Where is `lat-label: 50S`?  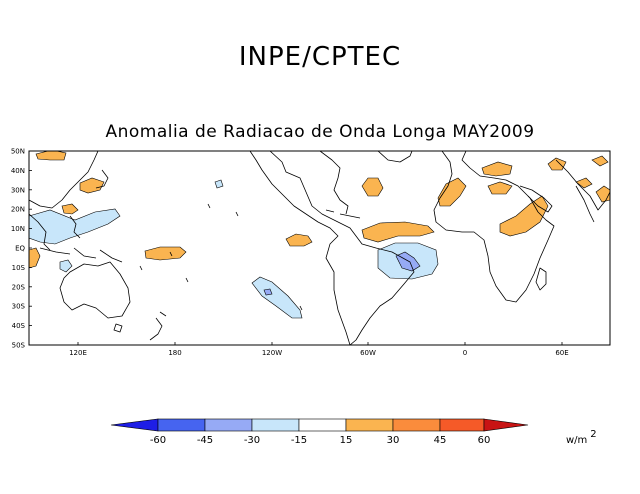
lat-label: 50S is located at coordinates (19, 346).